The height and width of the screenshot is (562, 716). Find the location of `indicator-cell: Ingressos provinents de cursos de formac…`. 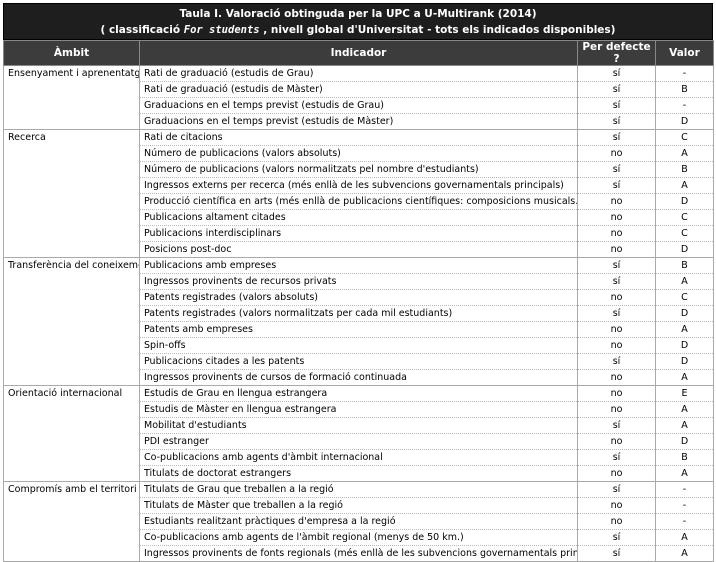

indicator-cell: Ingressos provinents de cursos de formac… is located at coordinates (358, 377).